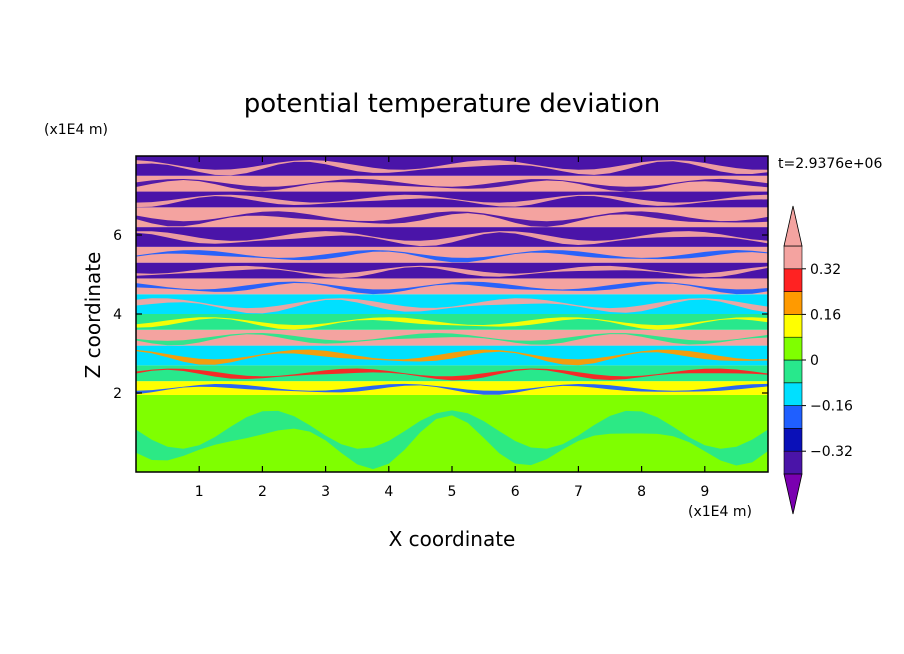  Describe the element at coordinates (388, 492) in the screenshot. I see `x-tick-label: 4` at that location.